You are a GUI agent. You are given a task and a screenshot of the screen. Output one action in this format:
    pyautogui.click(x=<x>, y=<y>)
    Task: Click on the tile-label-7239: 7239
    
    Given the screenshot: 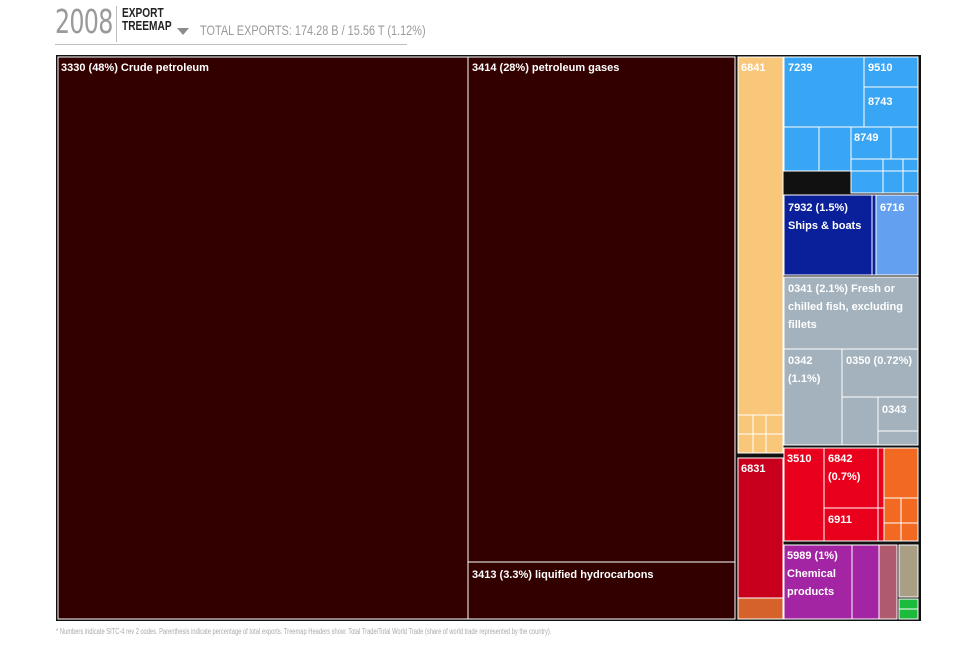 What is the action you would take?
    pyautogui.click(x=800, y=68)
    